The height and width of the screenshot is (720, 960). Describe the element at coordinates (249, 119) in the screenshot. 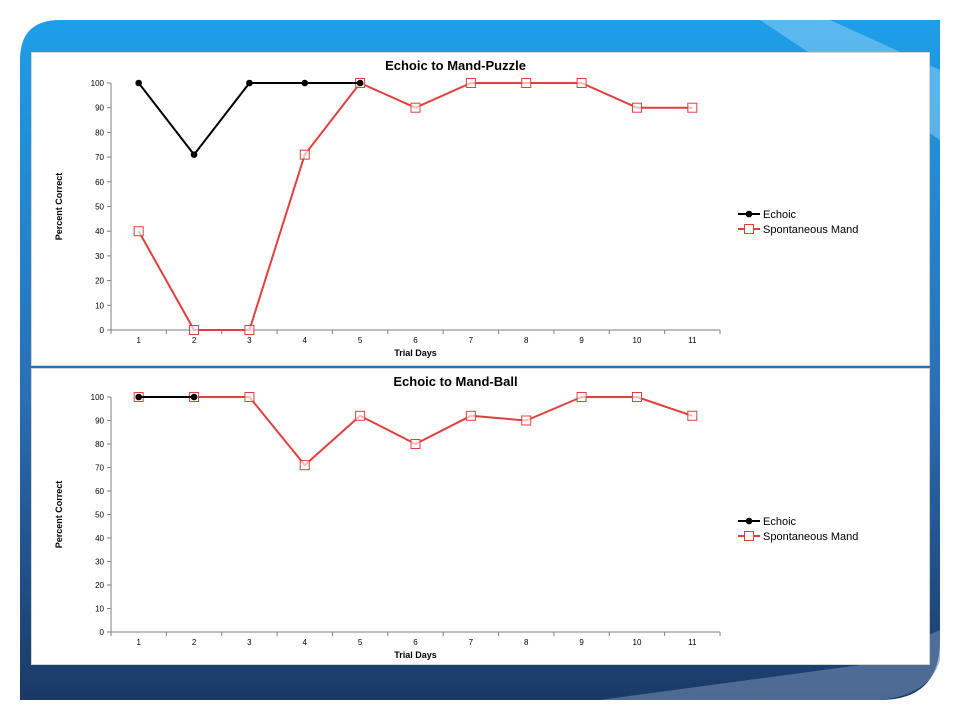

I see `series-line-echoic` at that location.